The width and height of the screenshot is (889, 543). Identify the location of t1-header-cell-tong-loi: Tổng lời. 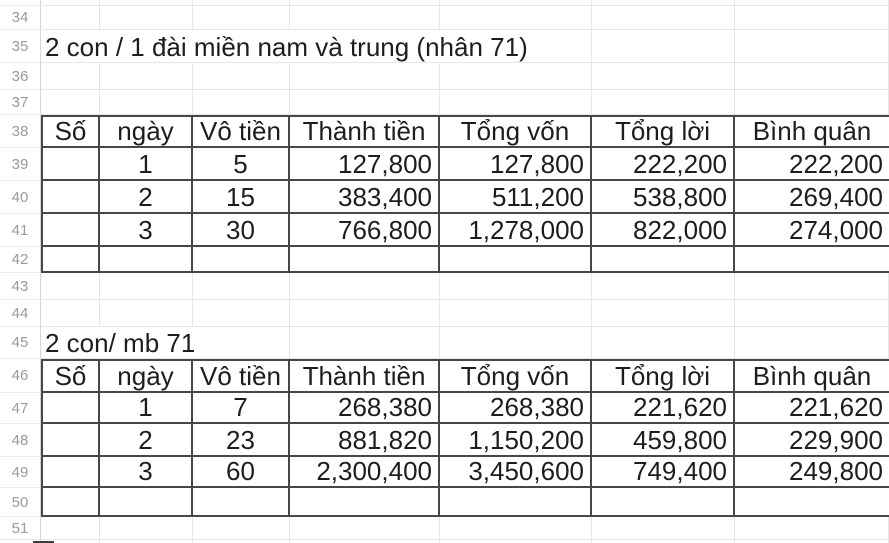
(663, 131).